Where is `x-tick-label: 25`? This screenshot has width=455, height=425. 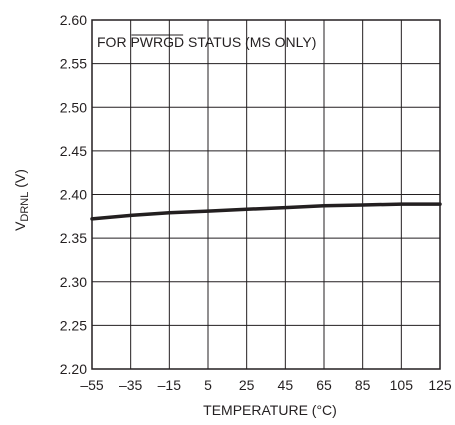 x-tick-label: 25 is located at coordinates (247, 385).